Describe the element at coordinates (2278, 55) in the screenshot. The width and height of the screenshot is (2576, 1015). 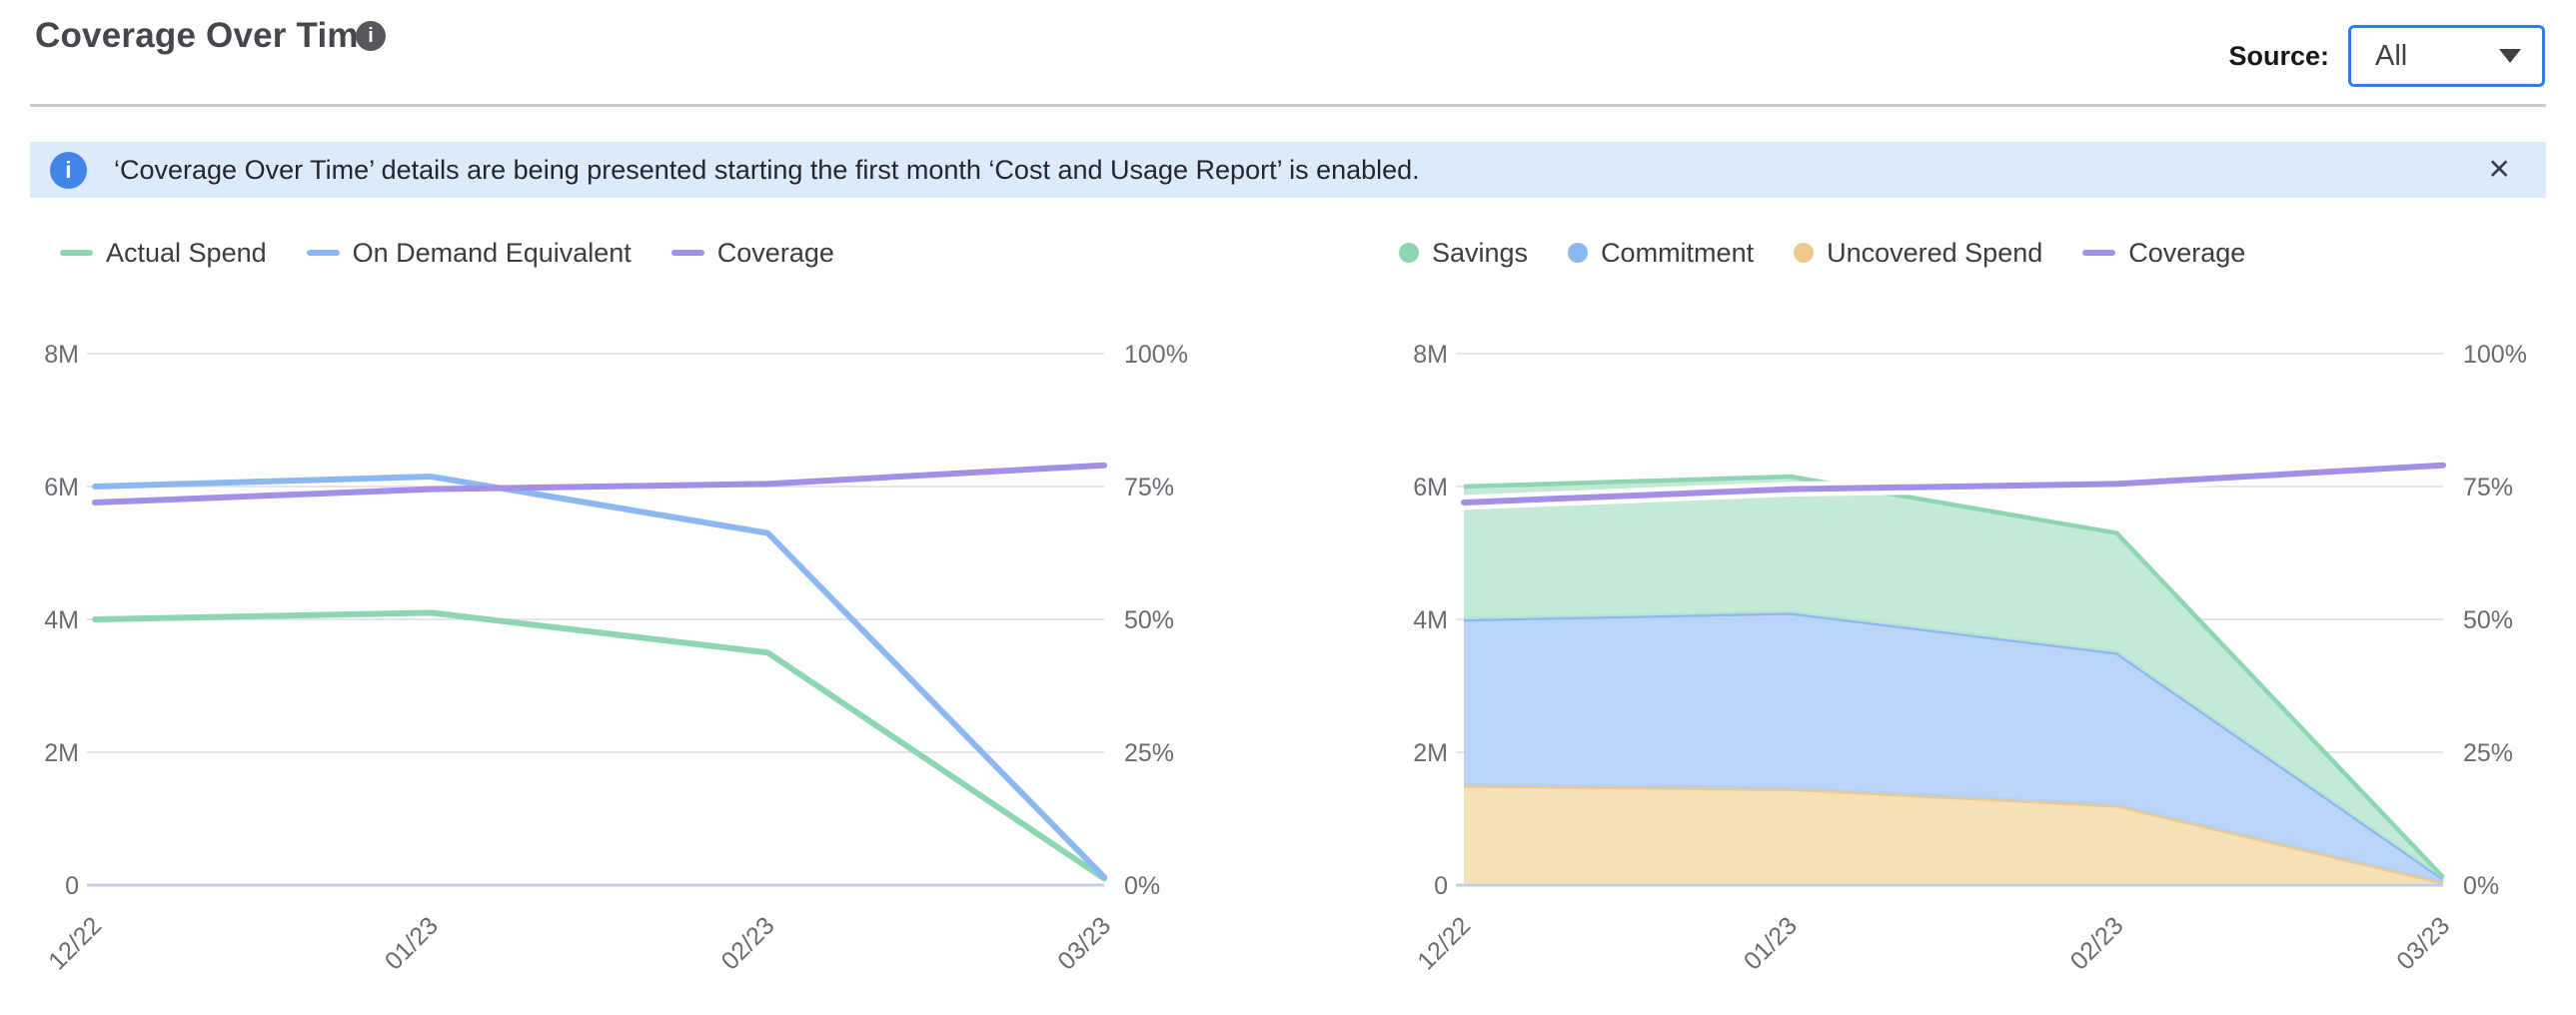
I see `source-label: Source:` at that location.